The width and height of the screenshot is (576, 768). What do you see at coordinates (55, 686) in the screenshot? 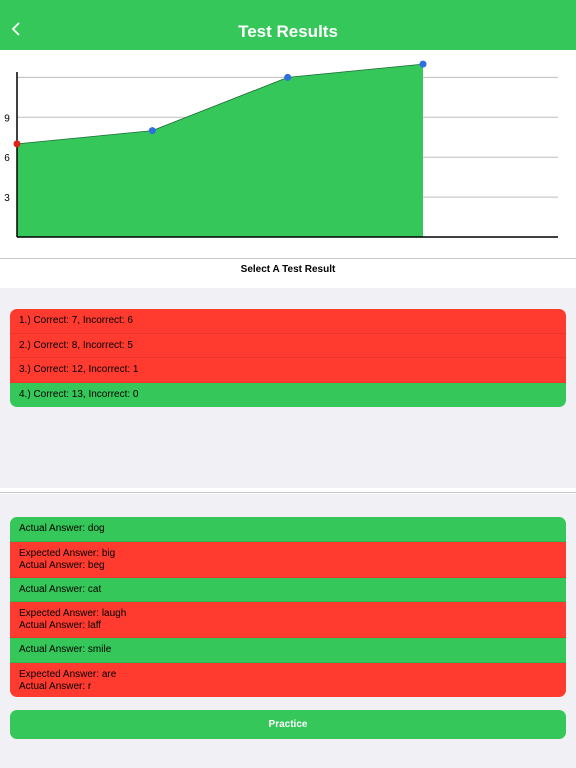
I see `answer-text: Actual Answer: r` at bounding box center [55, 686].